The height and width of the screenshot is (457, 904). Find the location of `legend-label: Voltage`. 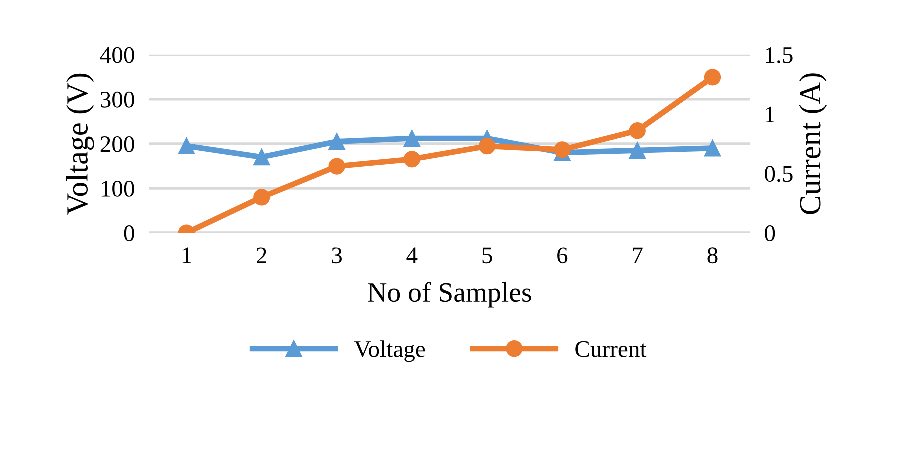

legend-label: Voltage is located at coordinates (390, 351).